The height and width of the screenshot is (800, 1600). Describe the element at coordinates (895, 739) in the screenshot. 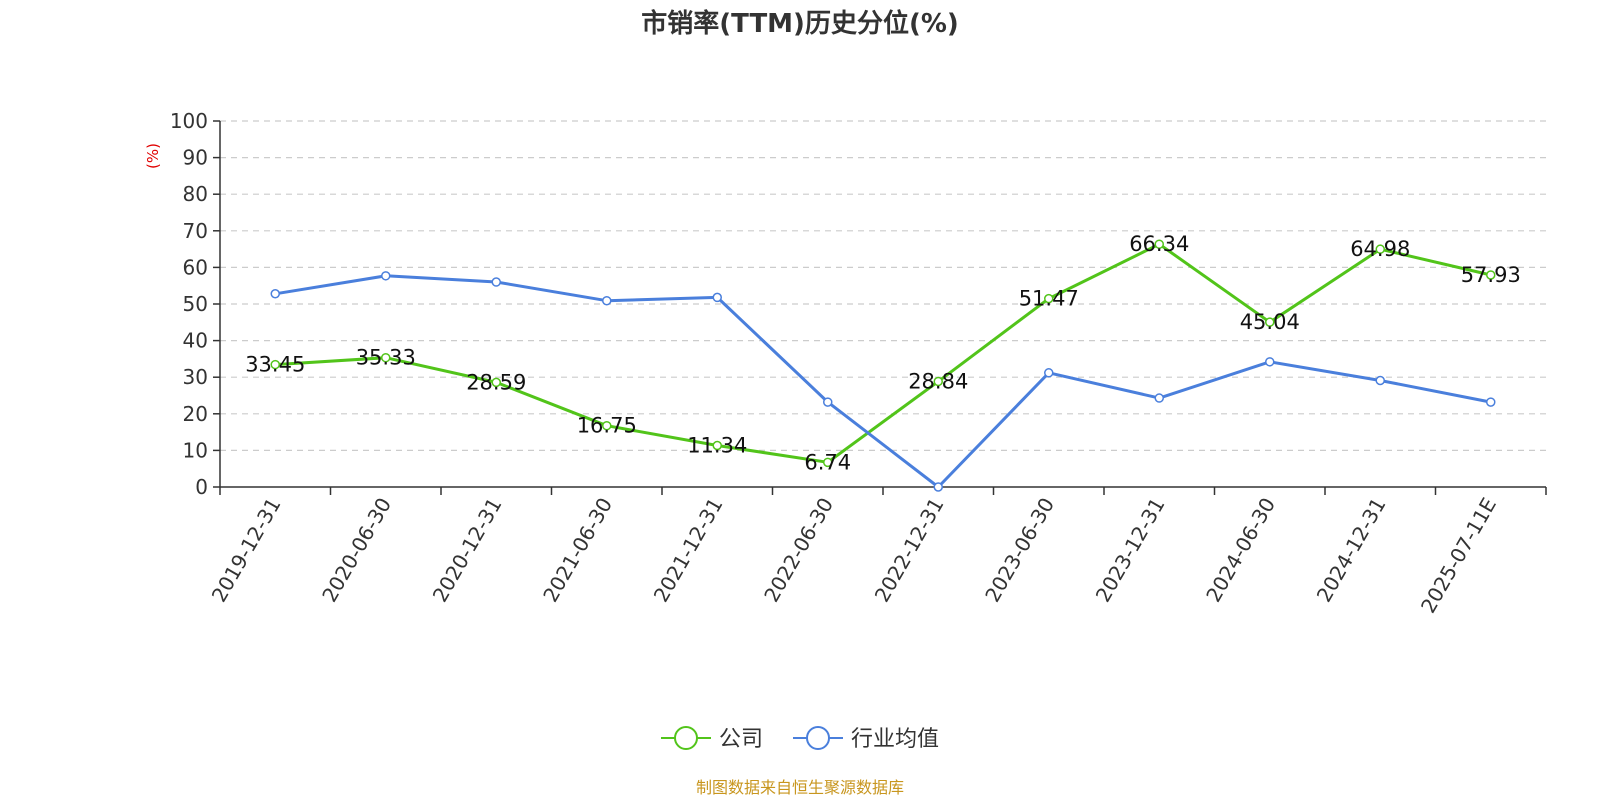

I see `legend-label-1: 行业均值` at that location.